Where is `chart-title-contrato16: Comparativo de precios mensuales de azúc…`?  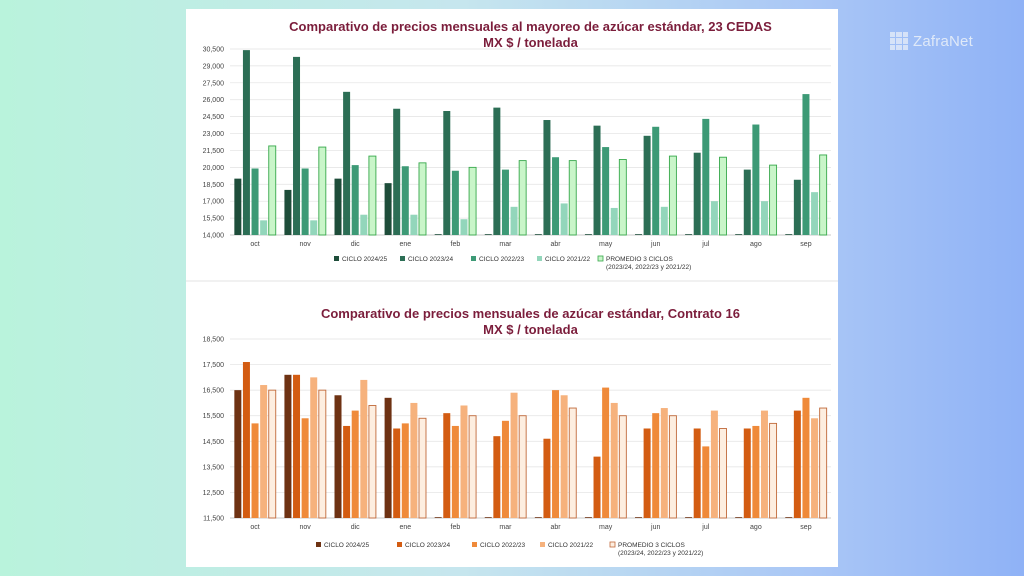 chart-title-contrato16: Comparativo de precios mensuales de azúc… is located at coordinates (530, 313).